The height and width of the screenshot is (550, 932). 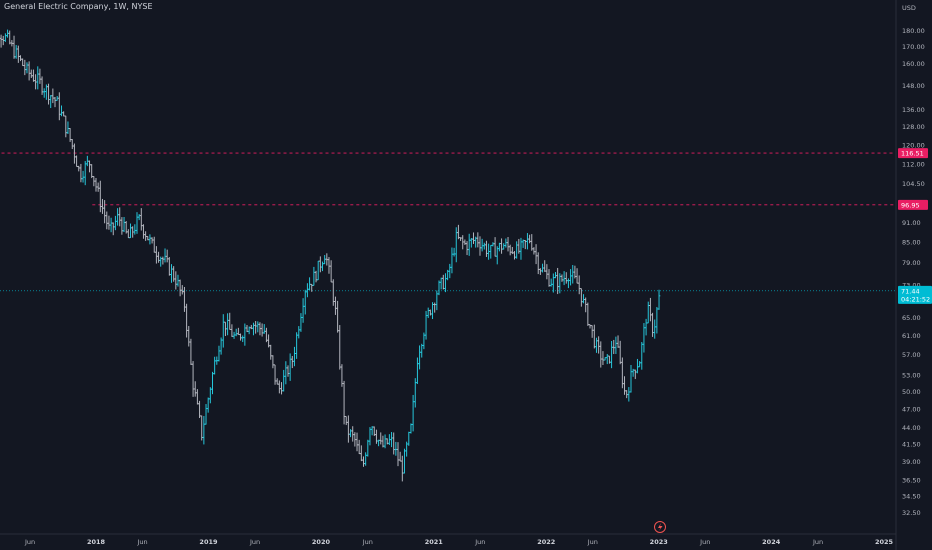 I want to click on y-tick-label: 39.00, so click(x=911, y=462).